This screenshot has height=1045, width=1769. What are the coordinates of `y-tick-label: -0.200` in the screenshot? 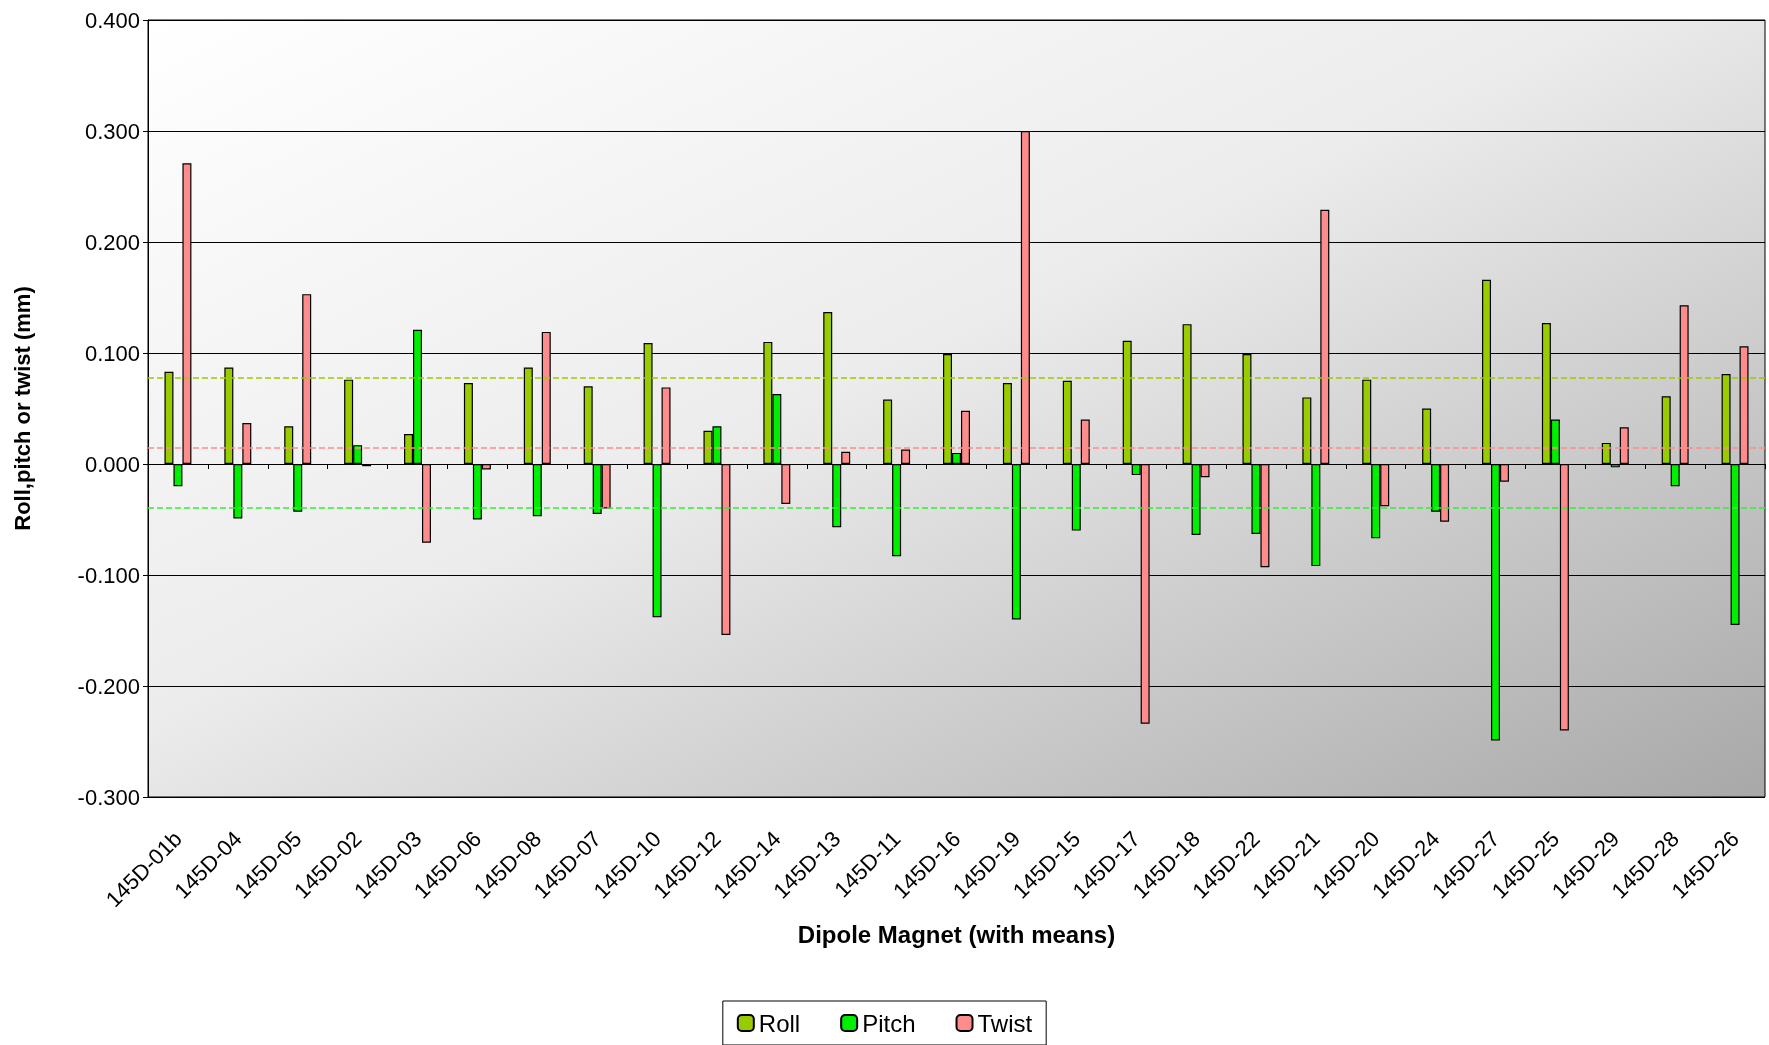 It's located at (108, 686).